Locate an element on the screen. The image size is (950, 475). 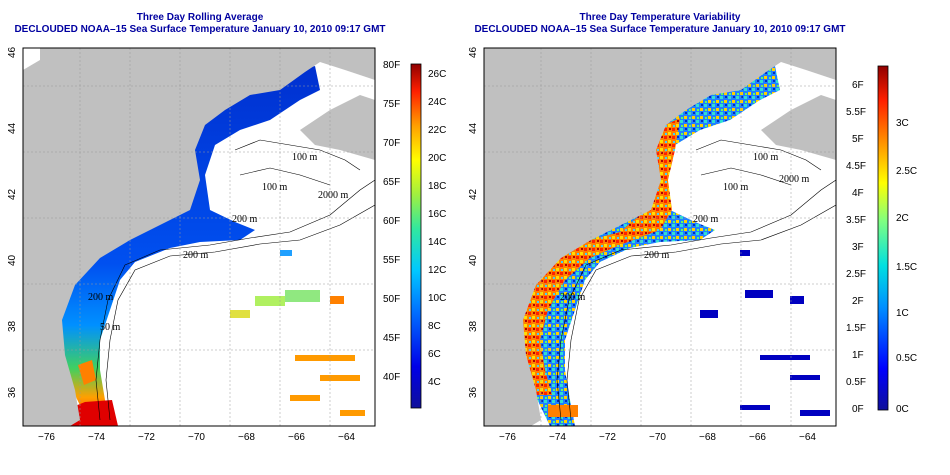
colorbar-c-label: 14C is located at coordinates (437, 242).